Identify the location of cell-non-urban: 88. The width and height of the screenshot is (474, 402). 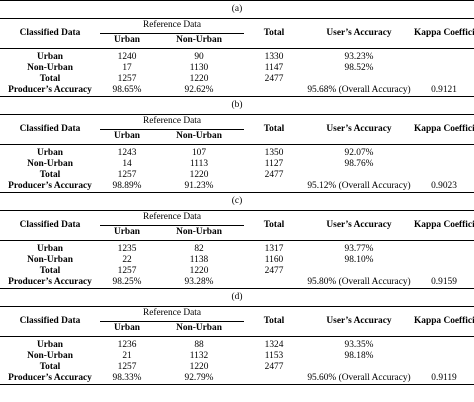
(199, 343).